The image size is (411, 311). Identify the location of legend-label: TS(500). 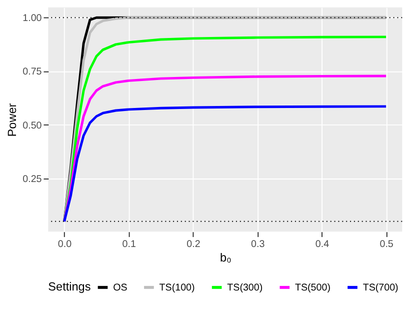
(312, 288).